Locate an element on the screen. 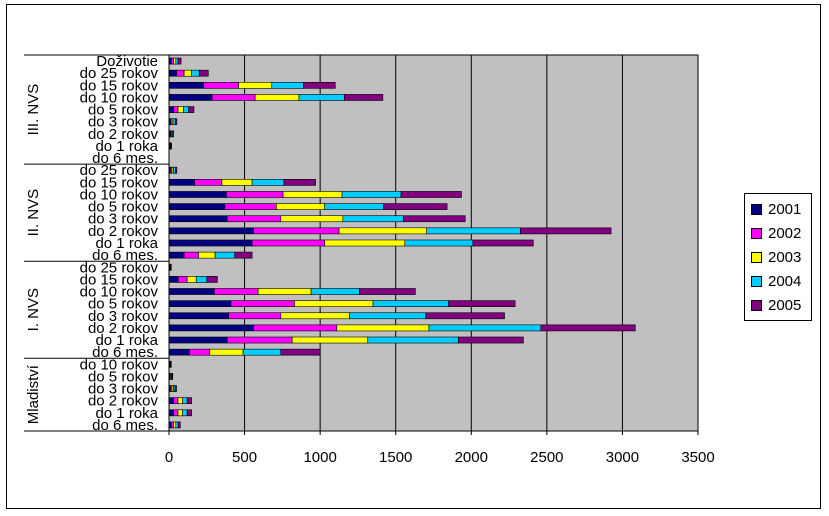  legend-label: 2002 is located at coordinates (785, 233).